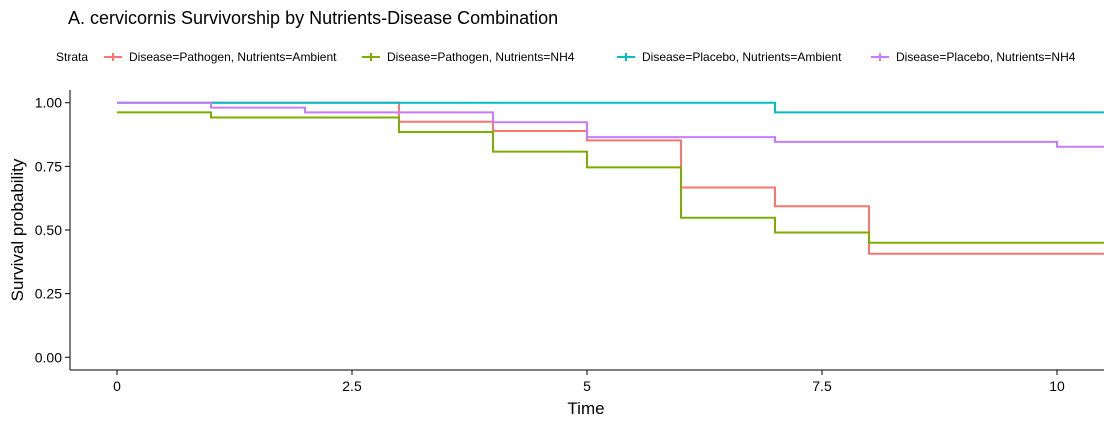  Describe the element at coordinates (352, 386) in the screenshot. I see `x-tick-label: 2.5` at that location.